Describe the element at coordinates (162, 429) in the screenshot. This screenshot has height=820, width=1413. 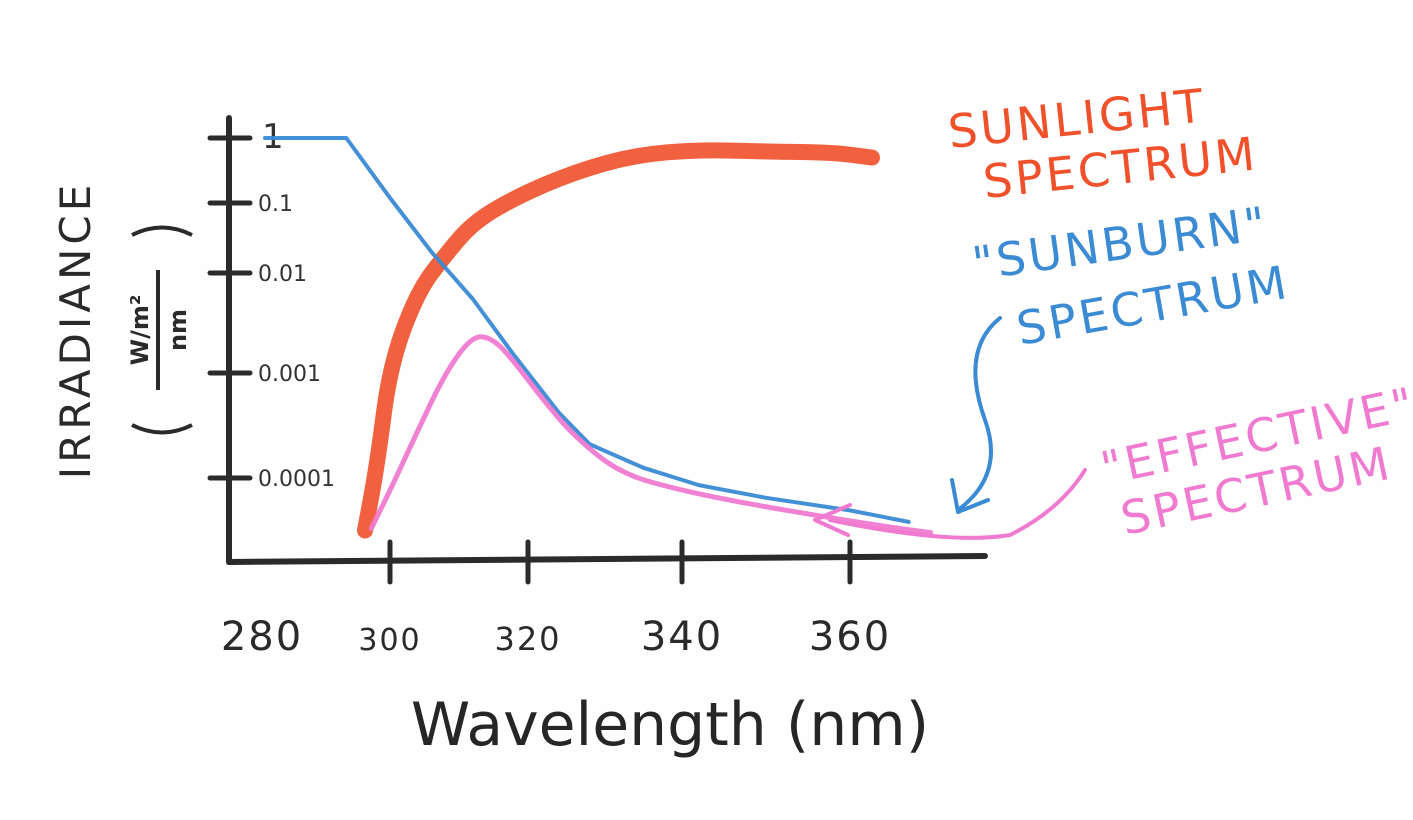
I see `y-unit-left-paren` at that location.